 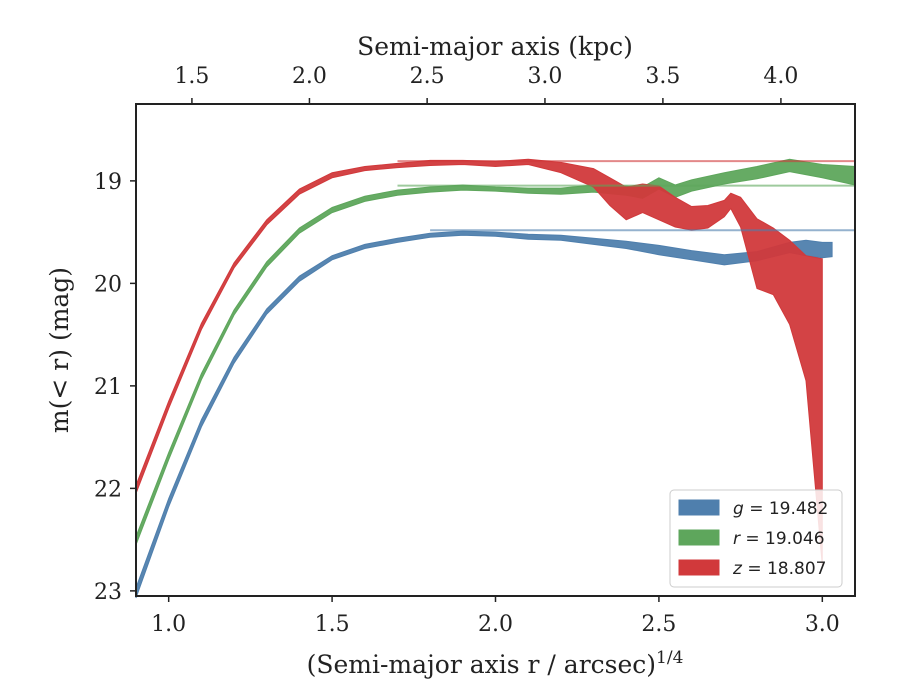 I want to click on top-x-ticks: 1.5 2.0 2.5 3.0 3.5 4.0, so click(x=486, y=84).